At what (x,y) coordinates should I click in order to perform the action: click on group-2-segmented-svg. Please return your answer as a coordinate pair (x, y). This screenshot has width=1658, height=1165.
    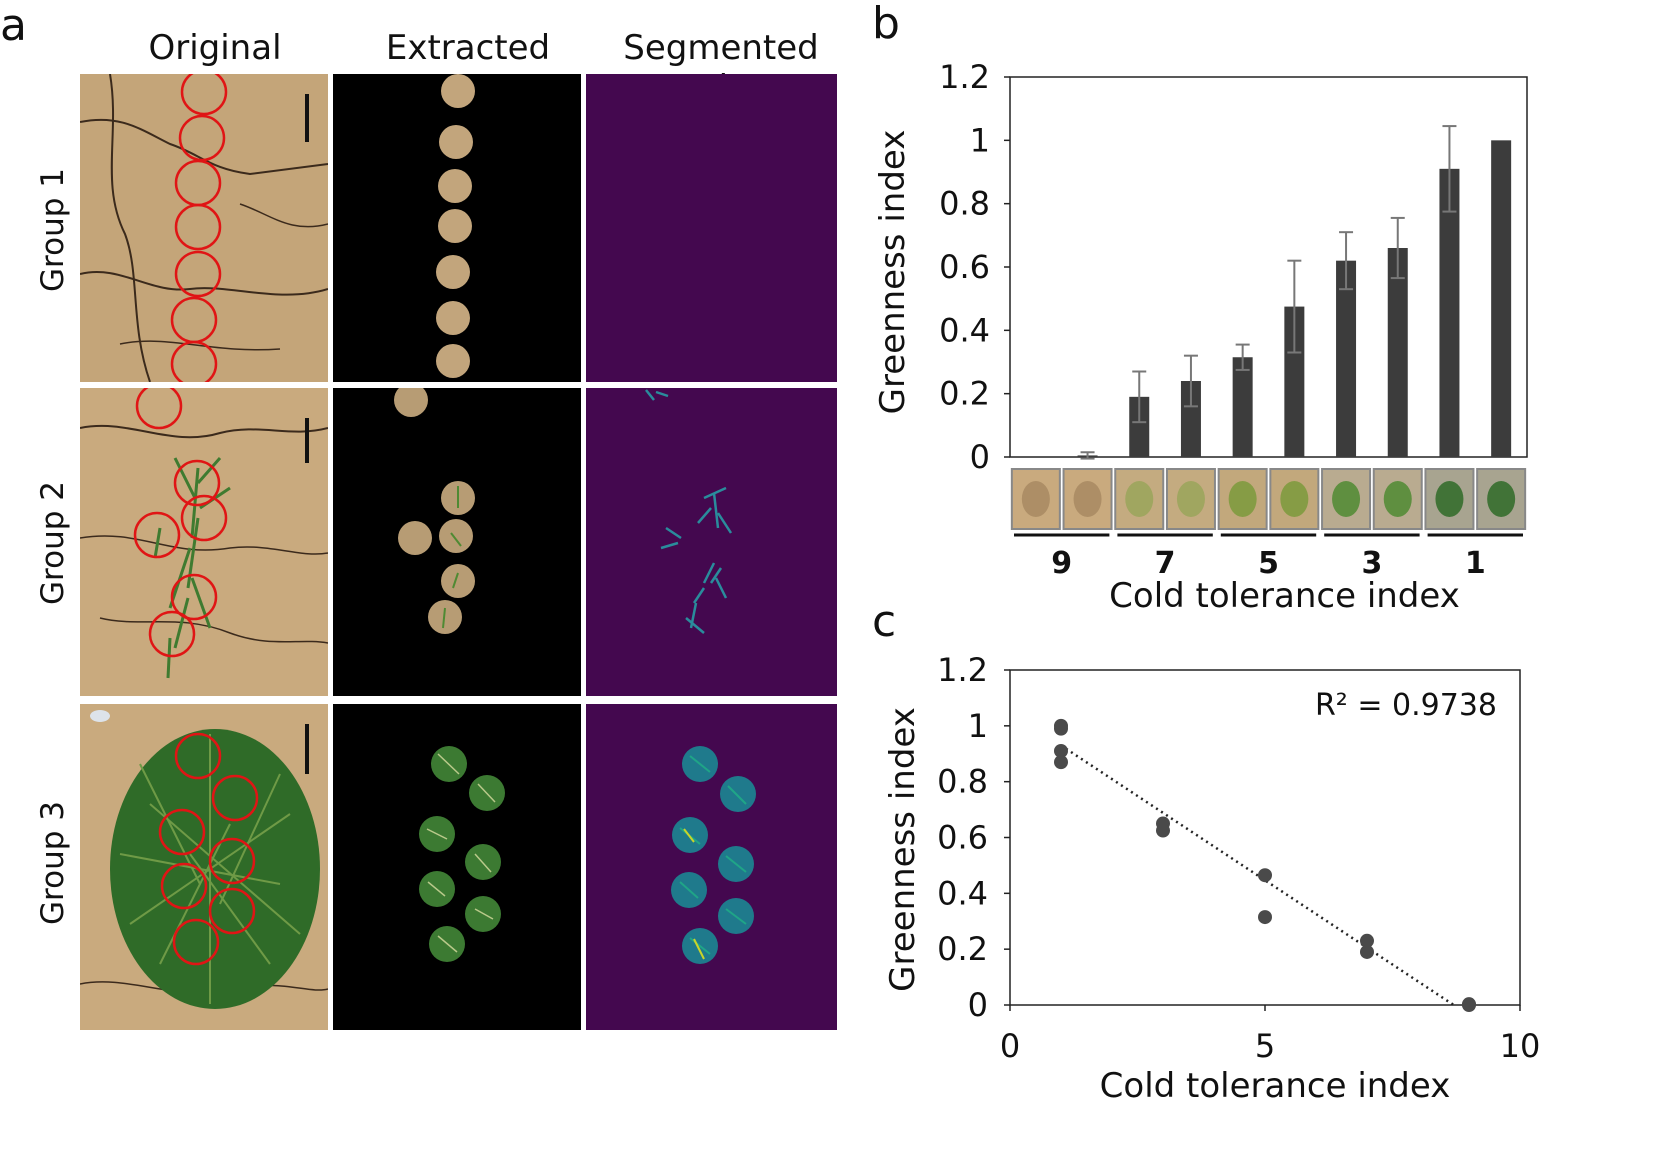
    Looking at the image, I should click on (711, 542).